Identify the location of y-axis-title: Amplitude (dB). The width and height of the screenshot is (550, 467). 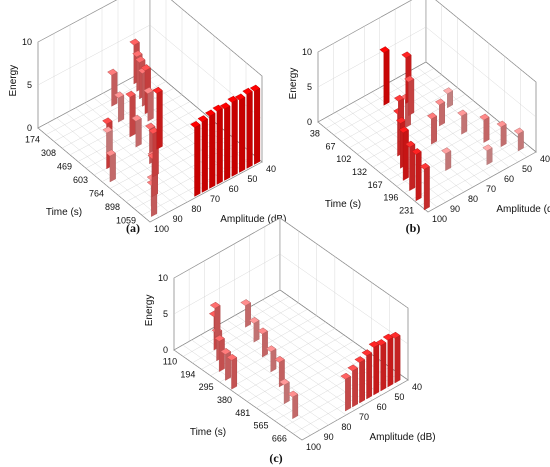
(523, 209).